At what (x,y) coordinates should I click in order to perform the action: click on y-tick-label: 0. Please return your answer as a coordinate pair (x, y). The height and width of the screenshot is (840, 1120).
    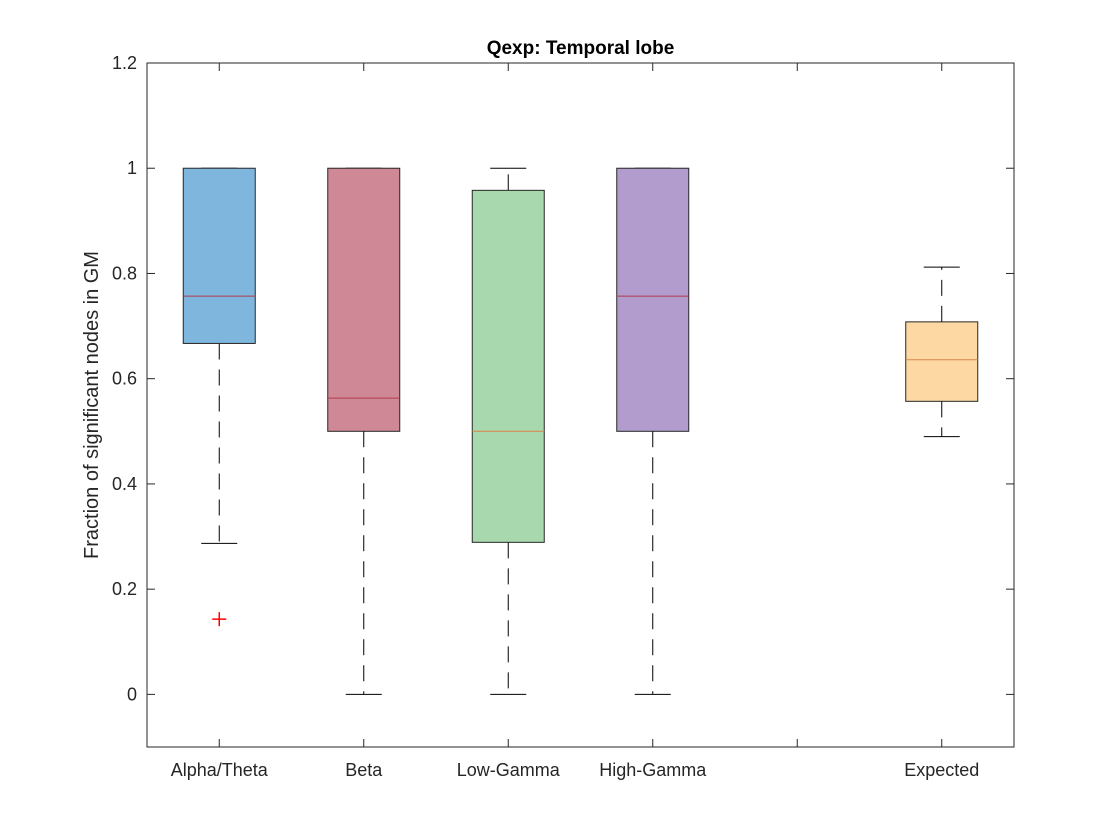
    Looking at the image, I should click on (132, 694).